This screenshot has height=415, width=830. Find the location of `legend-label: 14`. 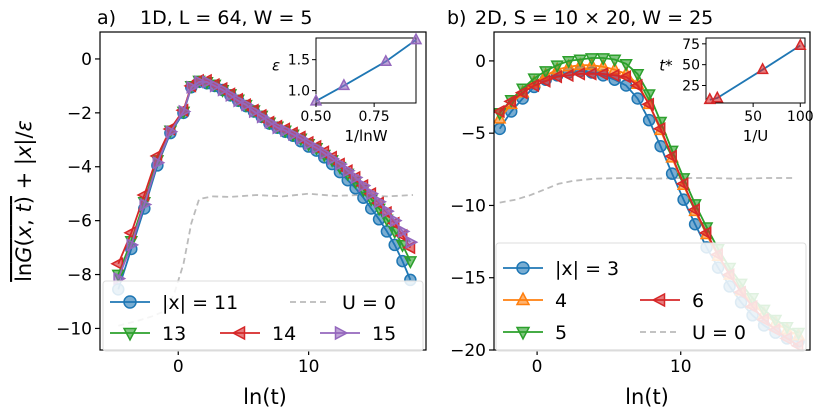

legend-label: 14 is located at coordinates (284, 334).